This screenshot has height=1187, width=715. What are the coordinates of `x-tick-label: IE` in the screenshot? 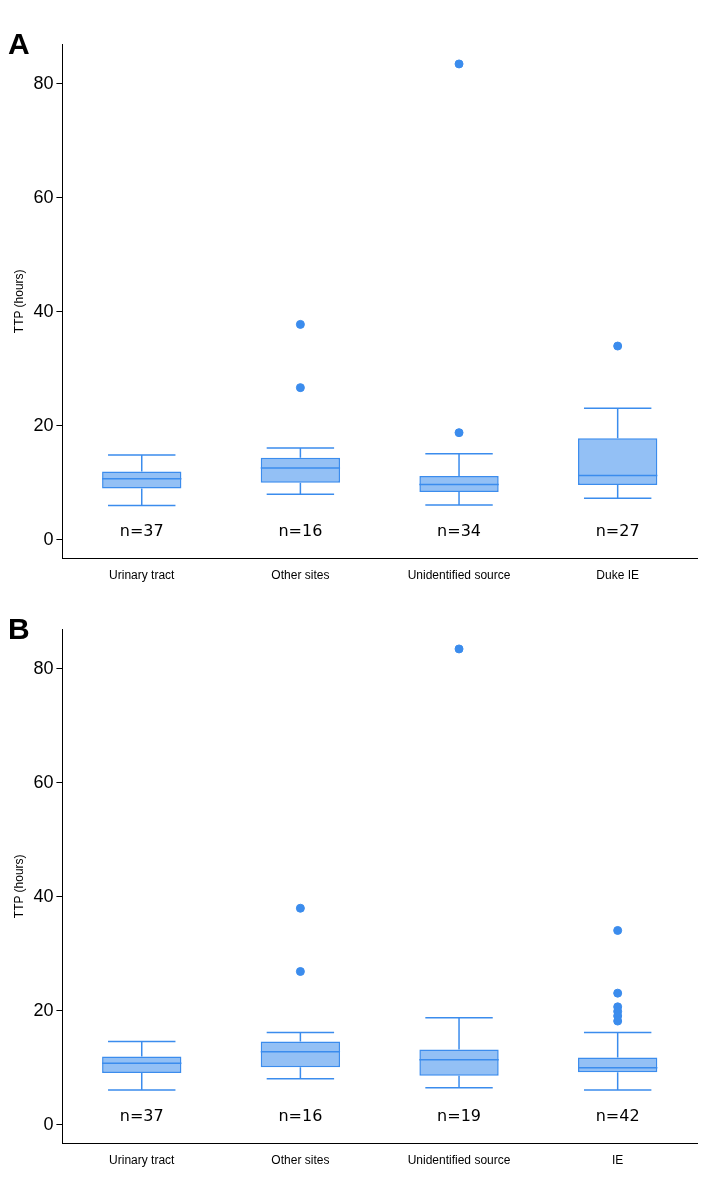 It's located at (618, 1160).